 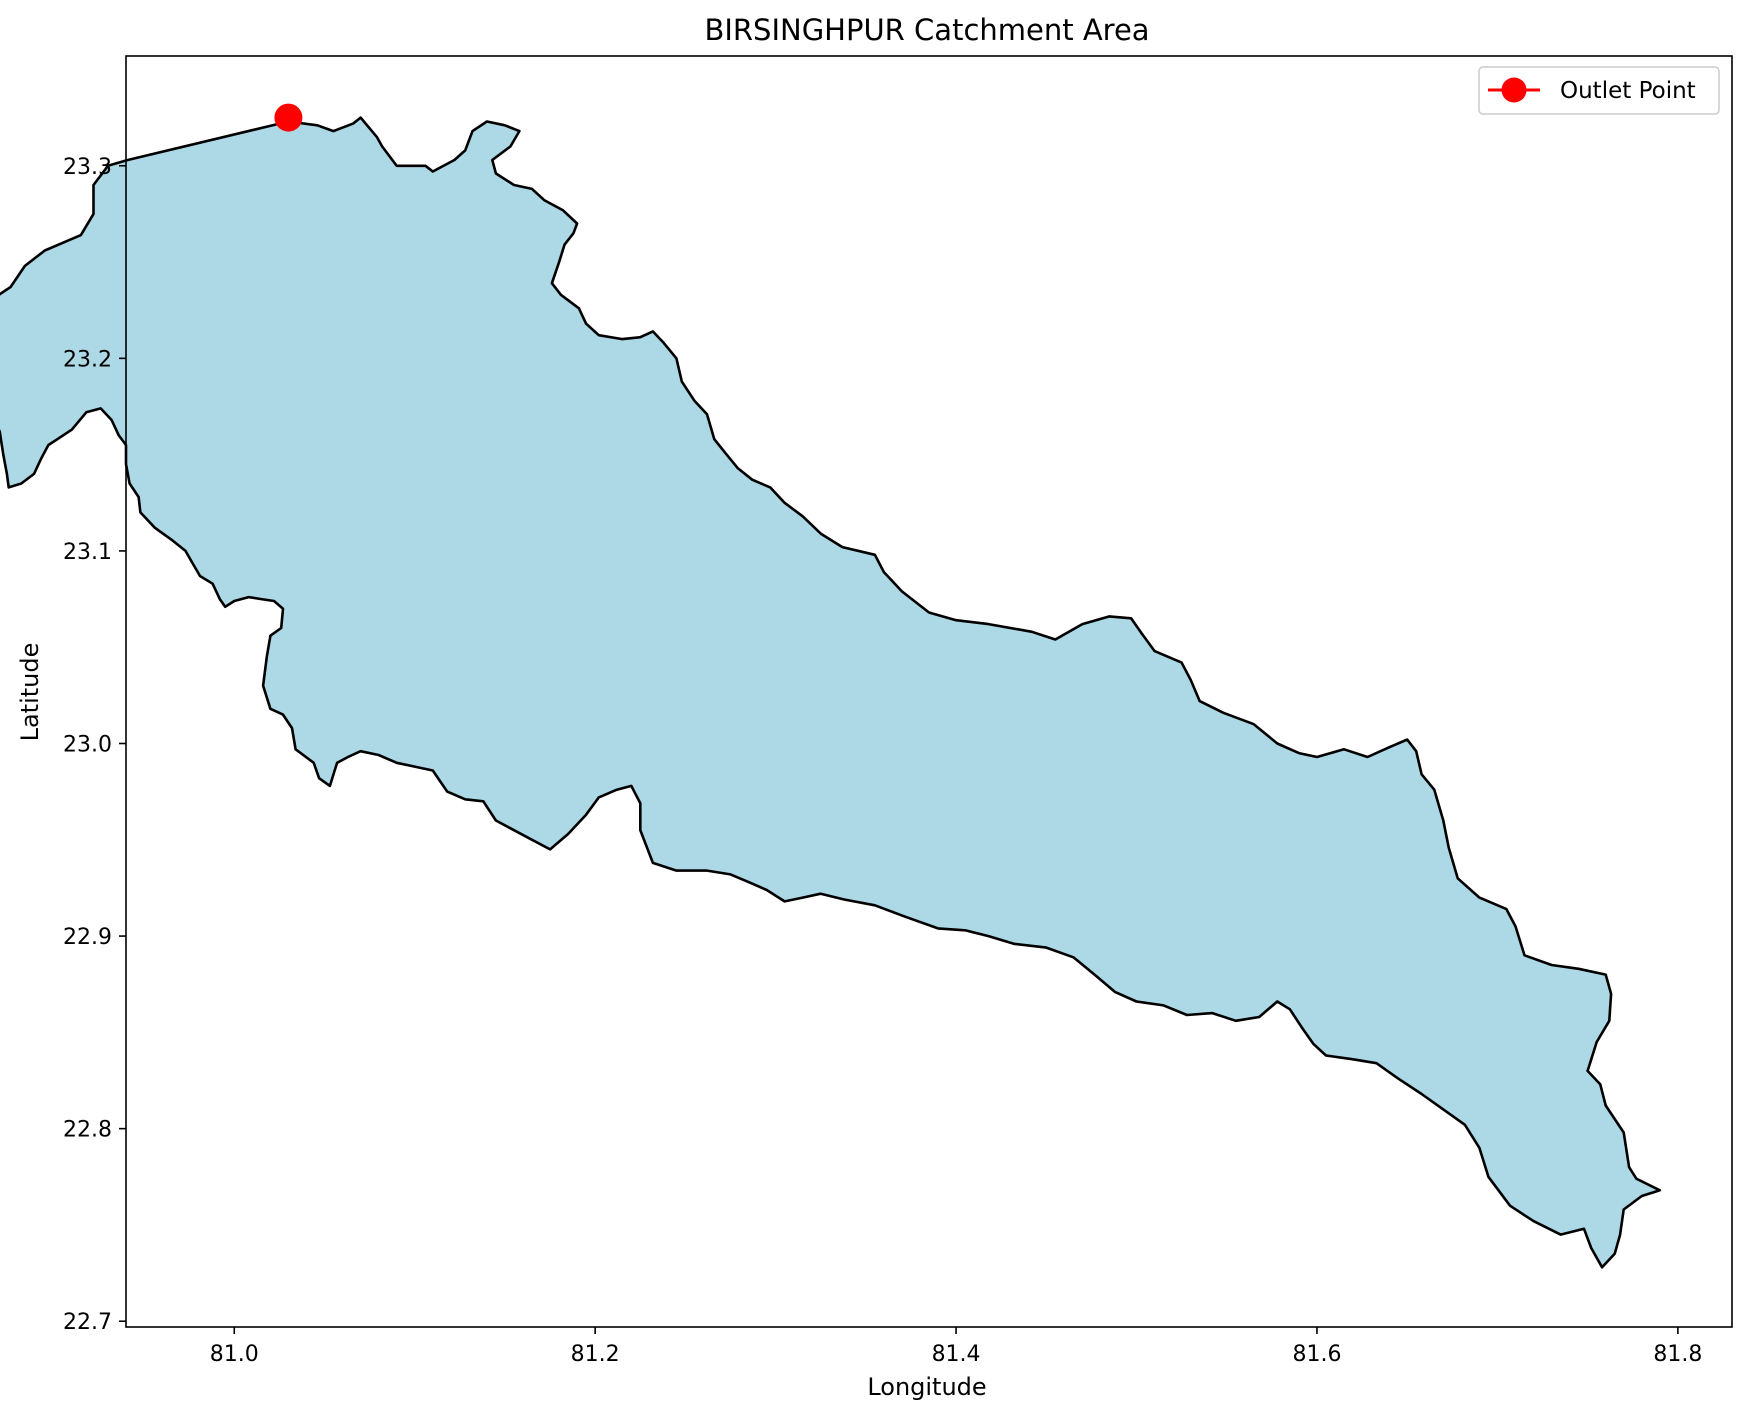 What do you see at coordinates (87, 359) in the screenshot?
I see `y-tick-label-5: 23.2` at bounding box center [87, 359].